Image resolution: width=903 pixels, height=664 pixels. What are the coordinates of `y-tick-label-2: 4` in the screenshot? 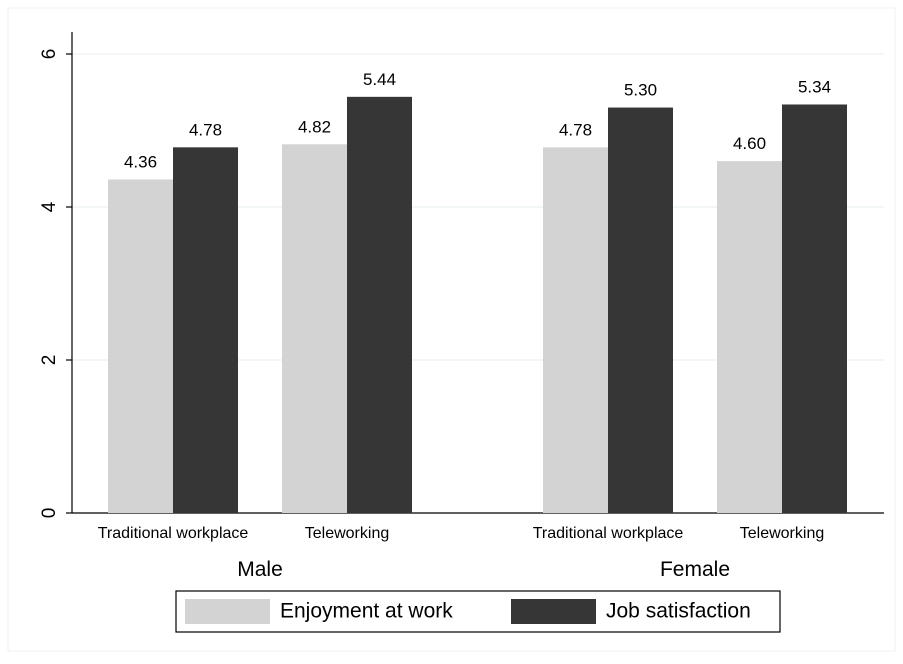 It's located at (49, 206).